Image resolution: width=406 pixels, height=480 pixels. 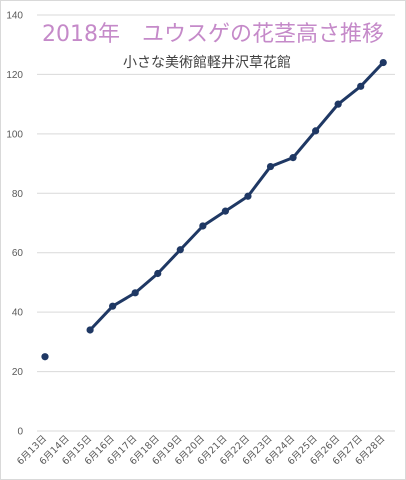 I want to click on chart-title: 2018年 ユウスゲの花茎高さ推移, so click(x=213, y=34).